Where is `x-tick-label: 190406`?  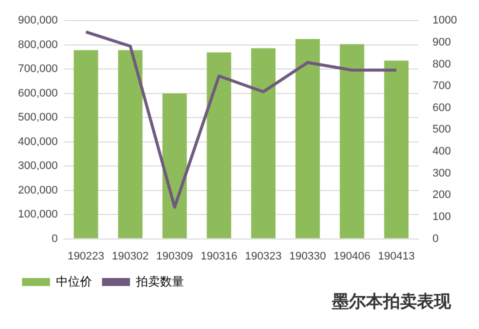 x-tick-label: 190406 is located at coordinates (352, 256).